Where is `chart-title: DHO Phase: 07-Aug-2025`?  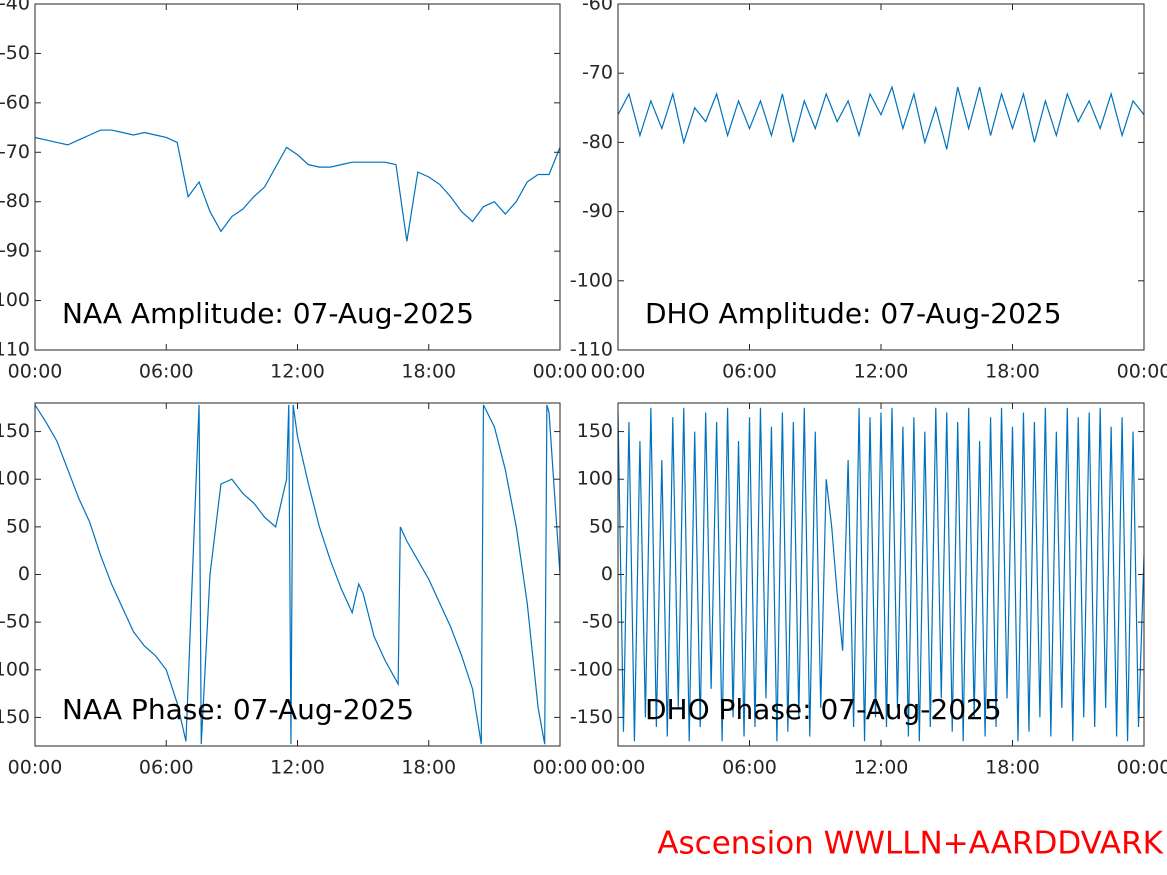
chart-title: DHO Phase: 07-Aug-2025 is located at coordinates (823, 709).